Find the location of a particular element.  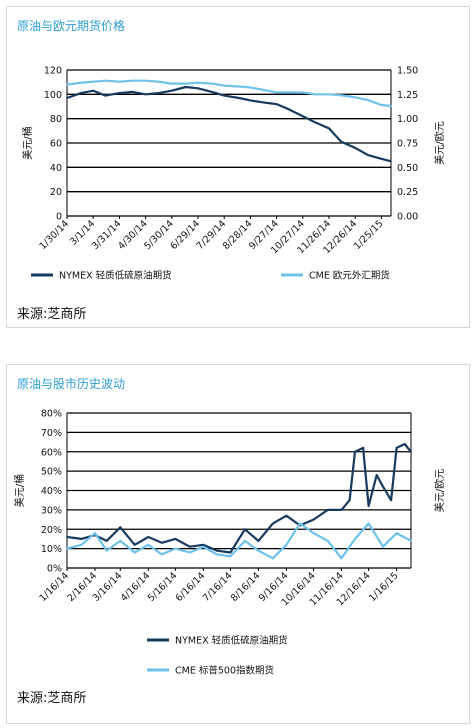

y-tick-label: 40% is located at coordinates (51, 491).